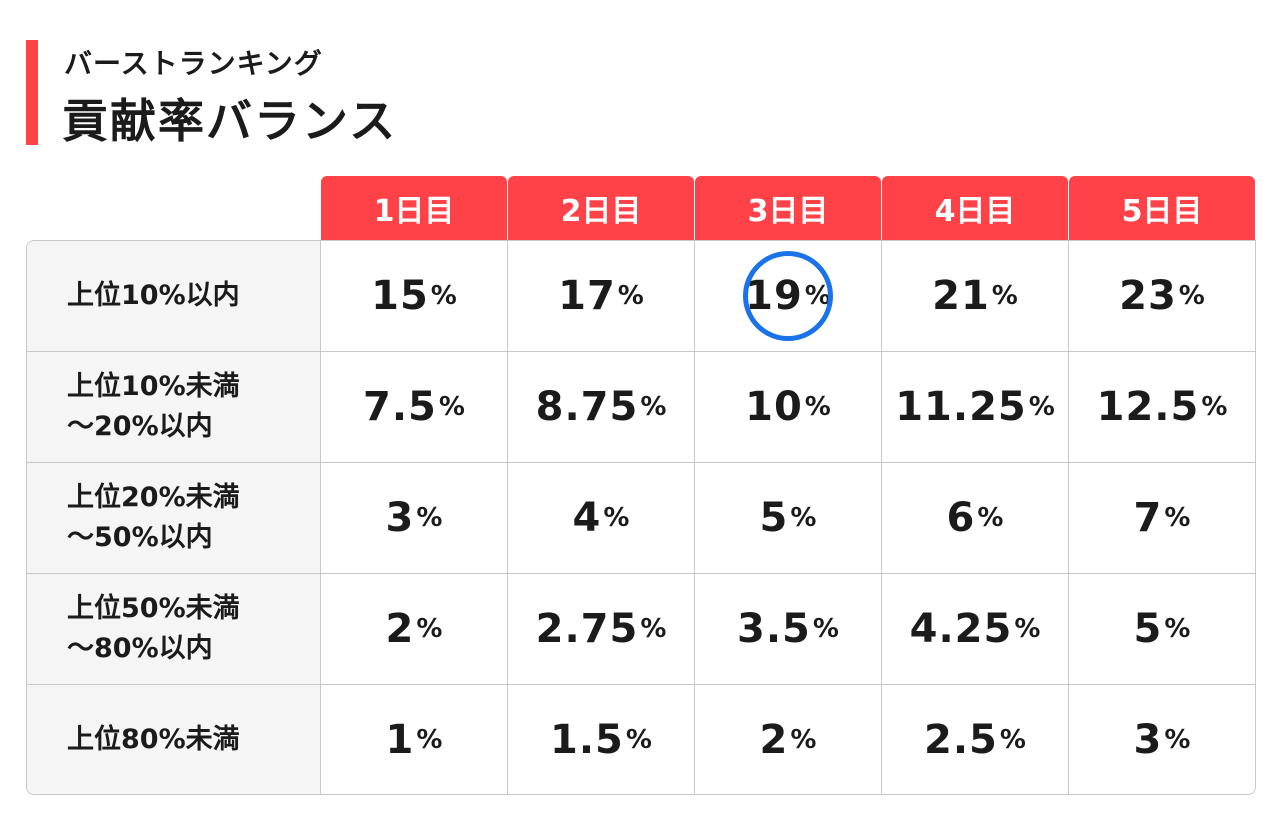  I want to click on table-row: 上位10%以内 15% 17% 19% 21% 23%, so click(641, 296).